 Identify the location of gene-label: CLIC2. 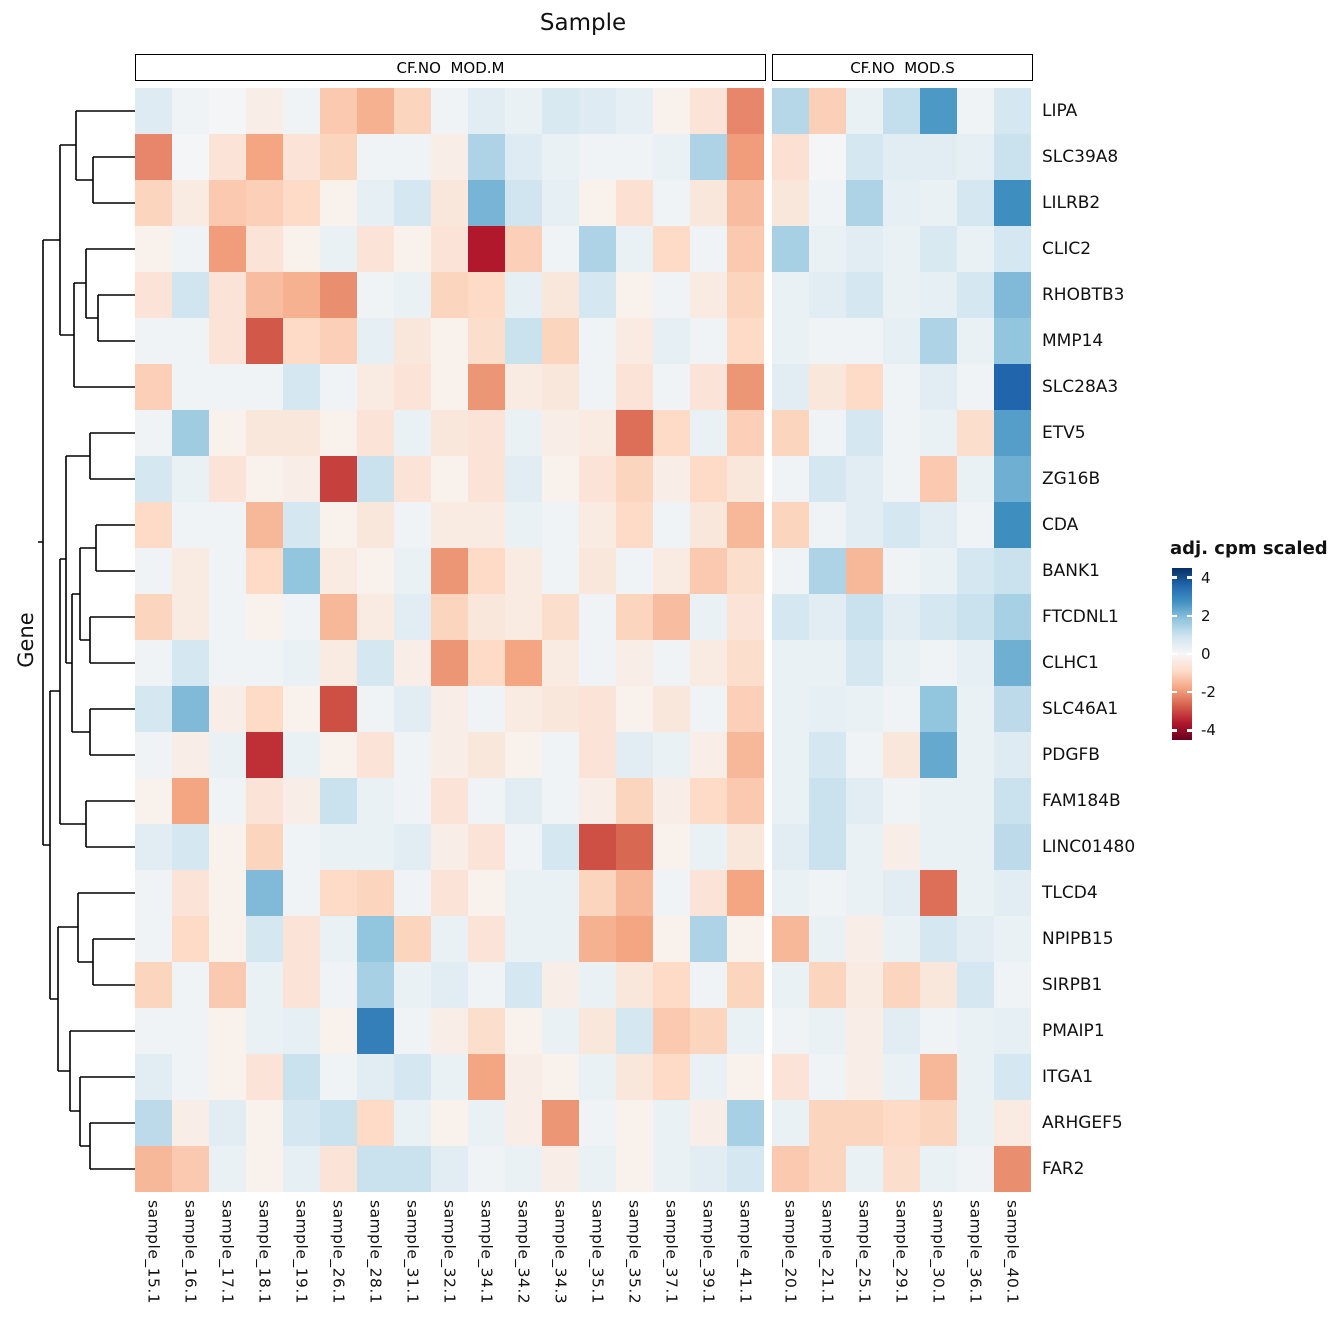
(1067, 249).